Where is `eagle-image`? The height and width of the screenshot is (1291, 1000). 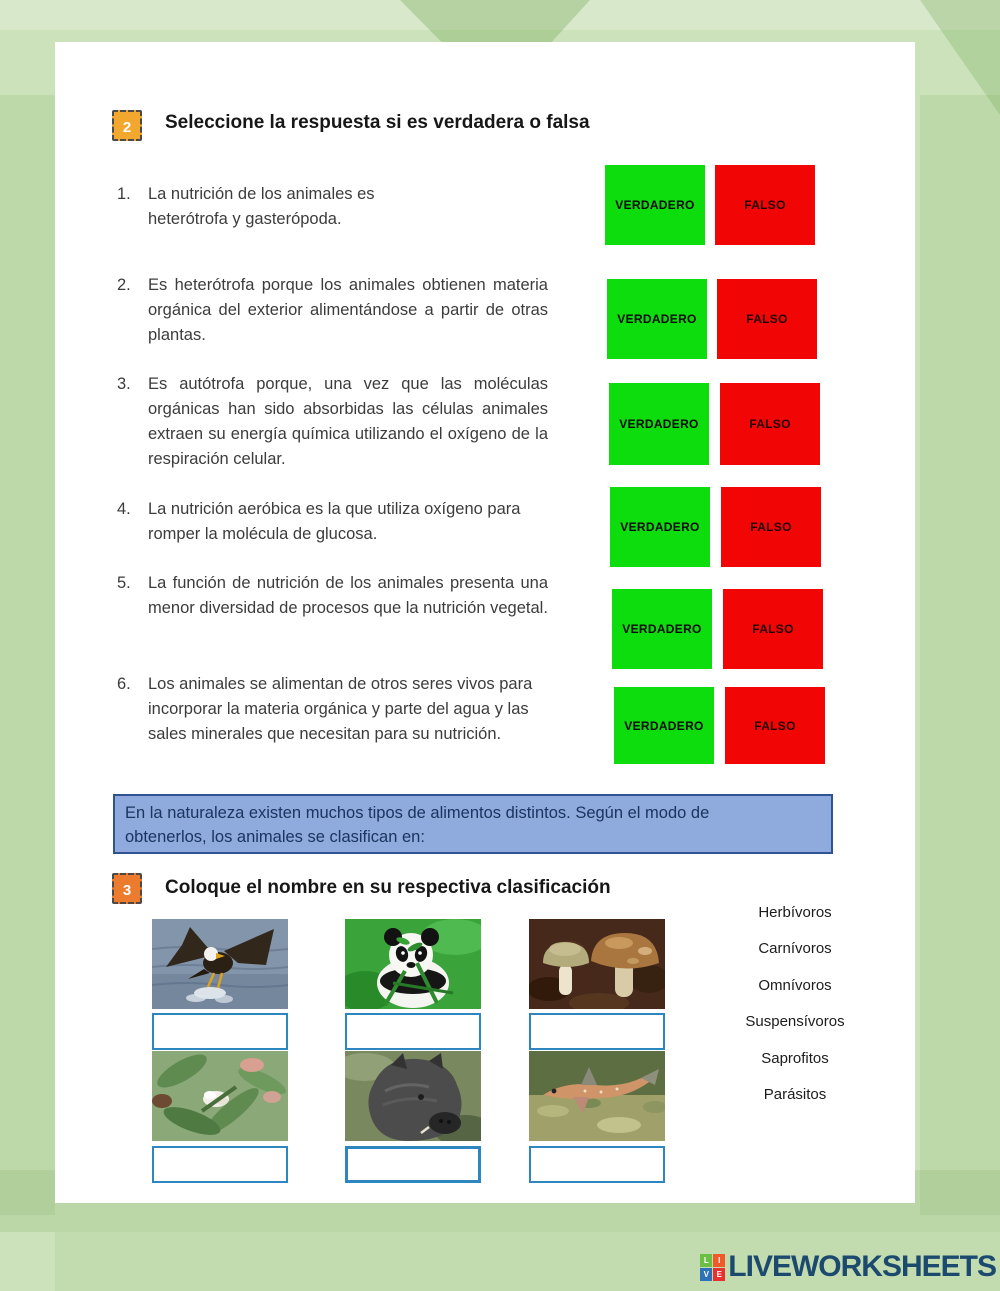 eagle-image is located at coordinates (220, 964).